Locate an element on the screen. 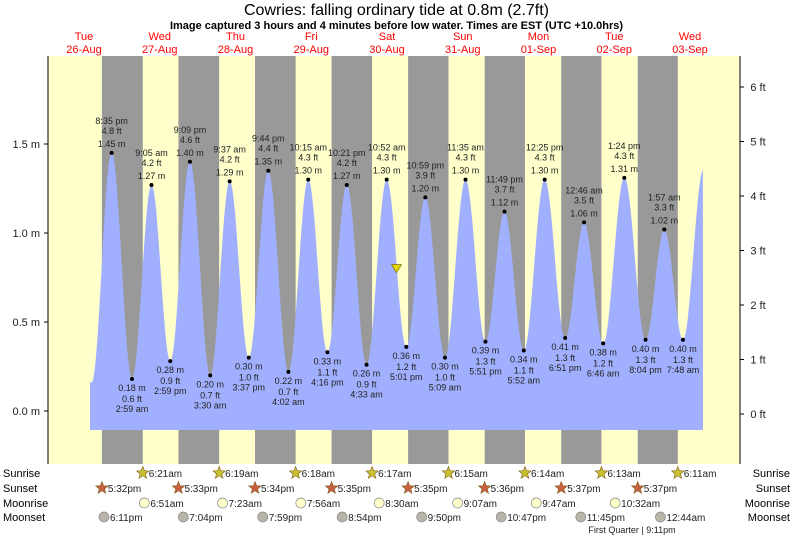 The image size is (793, 538). left-tick-label: 1.0 m is located at coordinates (26, 234).